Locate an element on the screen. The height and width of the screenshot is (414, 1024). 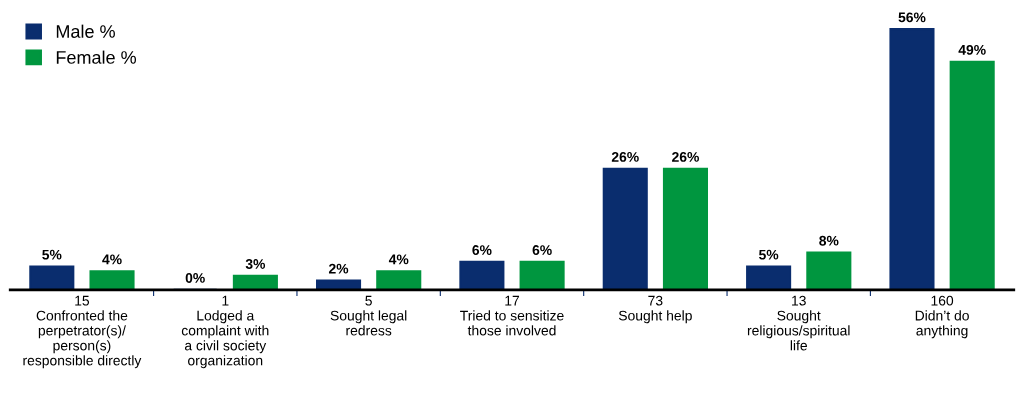
legend-label: Male % is located at coordinates (85, 31).